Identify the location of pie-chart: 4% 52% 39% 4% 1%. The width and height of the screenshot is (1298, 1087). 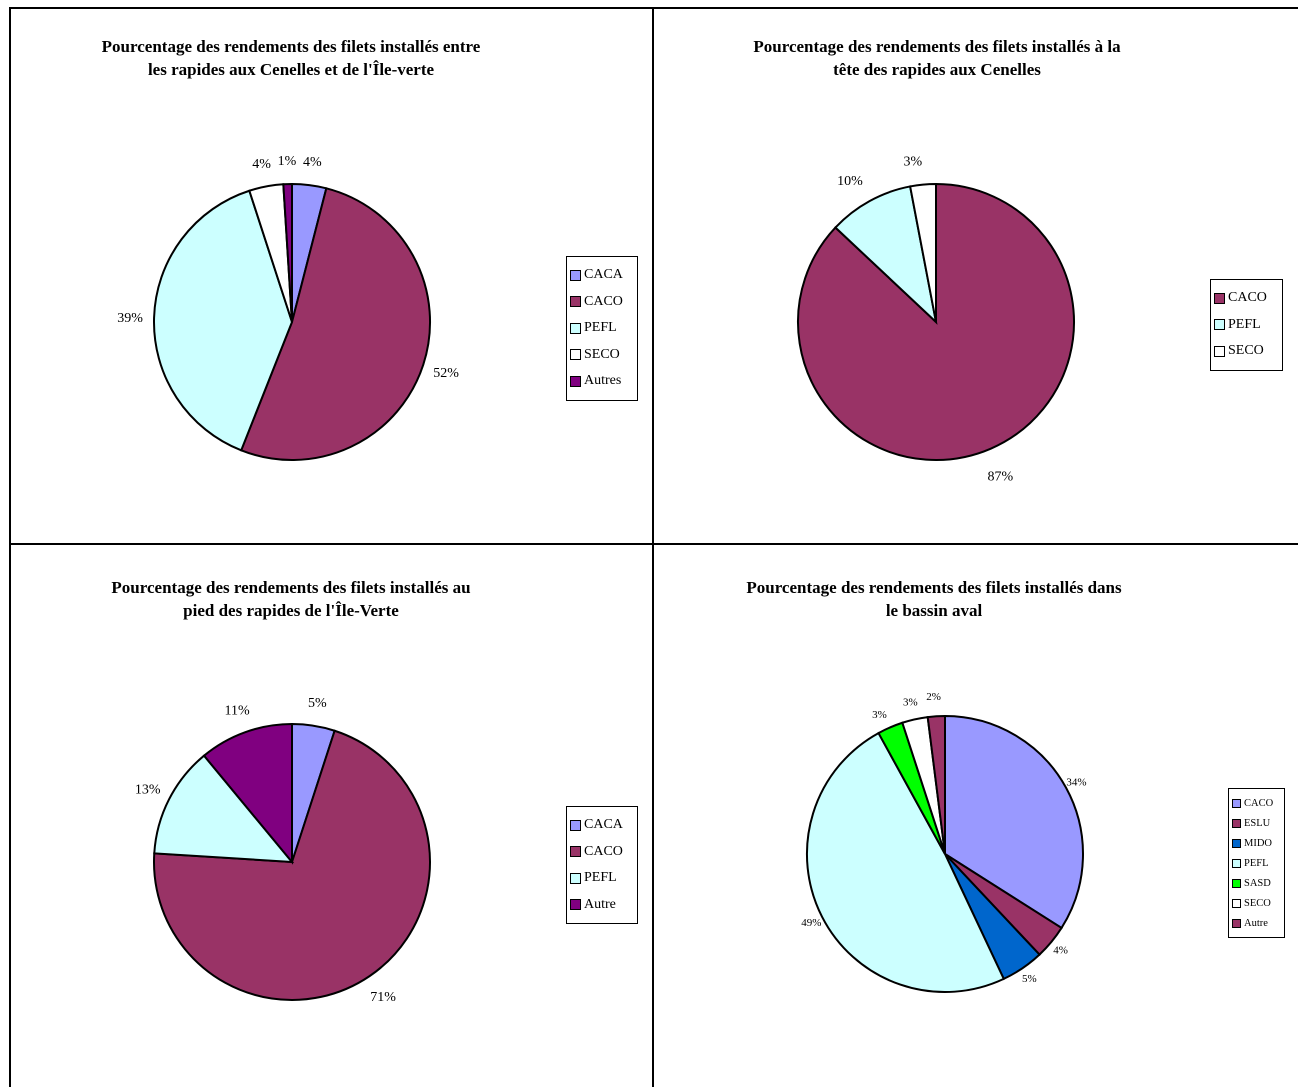
(288, 307).